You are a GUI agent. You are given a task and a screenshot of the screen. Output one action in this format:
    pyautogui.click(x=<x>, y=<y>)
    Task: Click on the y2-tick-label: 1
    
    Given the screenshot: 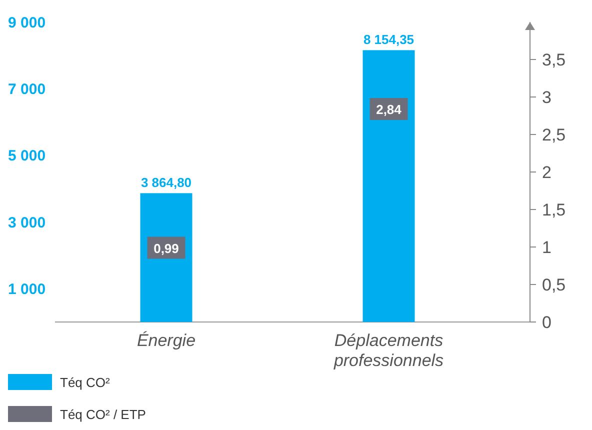 What is the action you would take?
    pyautogui.click(x=547, y=247)
    